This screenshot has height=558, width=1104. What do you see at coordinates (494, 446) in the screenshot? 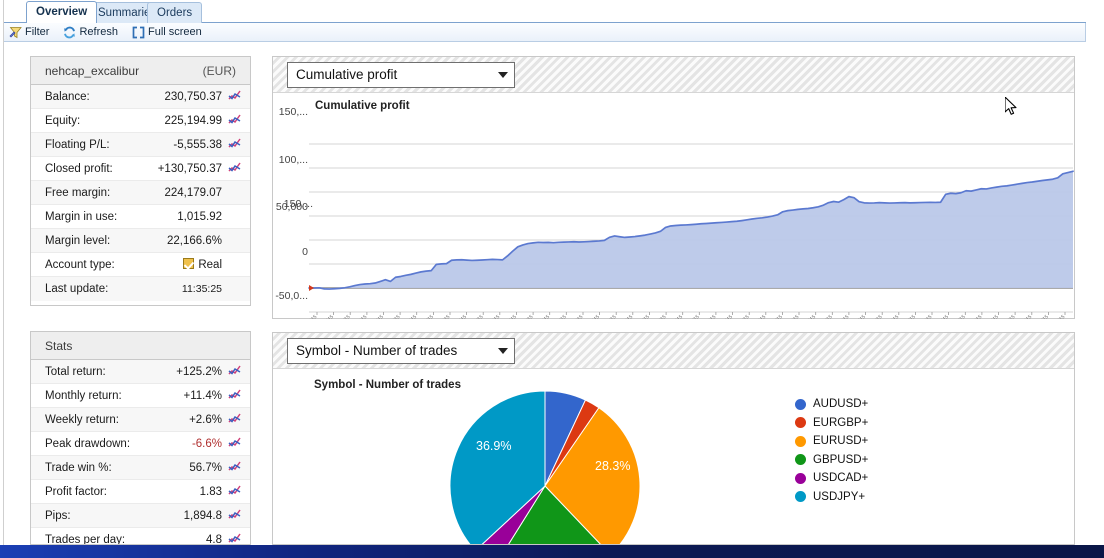
I see `pie-slice-label-usdjpy: 36.9%` at bounding box center [494, 446].